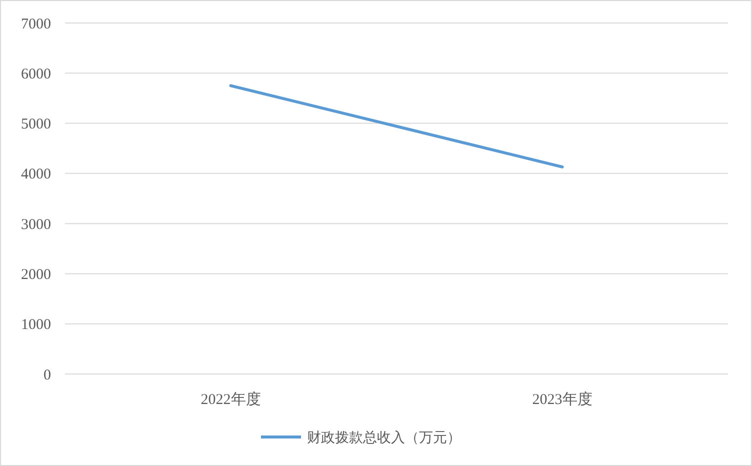 The height and width of the screenshot is (466, 752). What do you see at coordinates (36, 24) in the screenshot?
I see `y-tick-label: 7000` at bounding box center [36, 24].